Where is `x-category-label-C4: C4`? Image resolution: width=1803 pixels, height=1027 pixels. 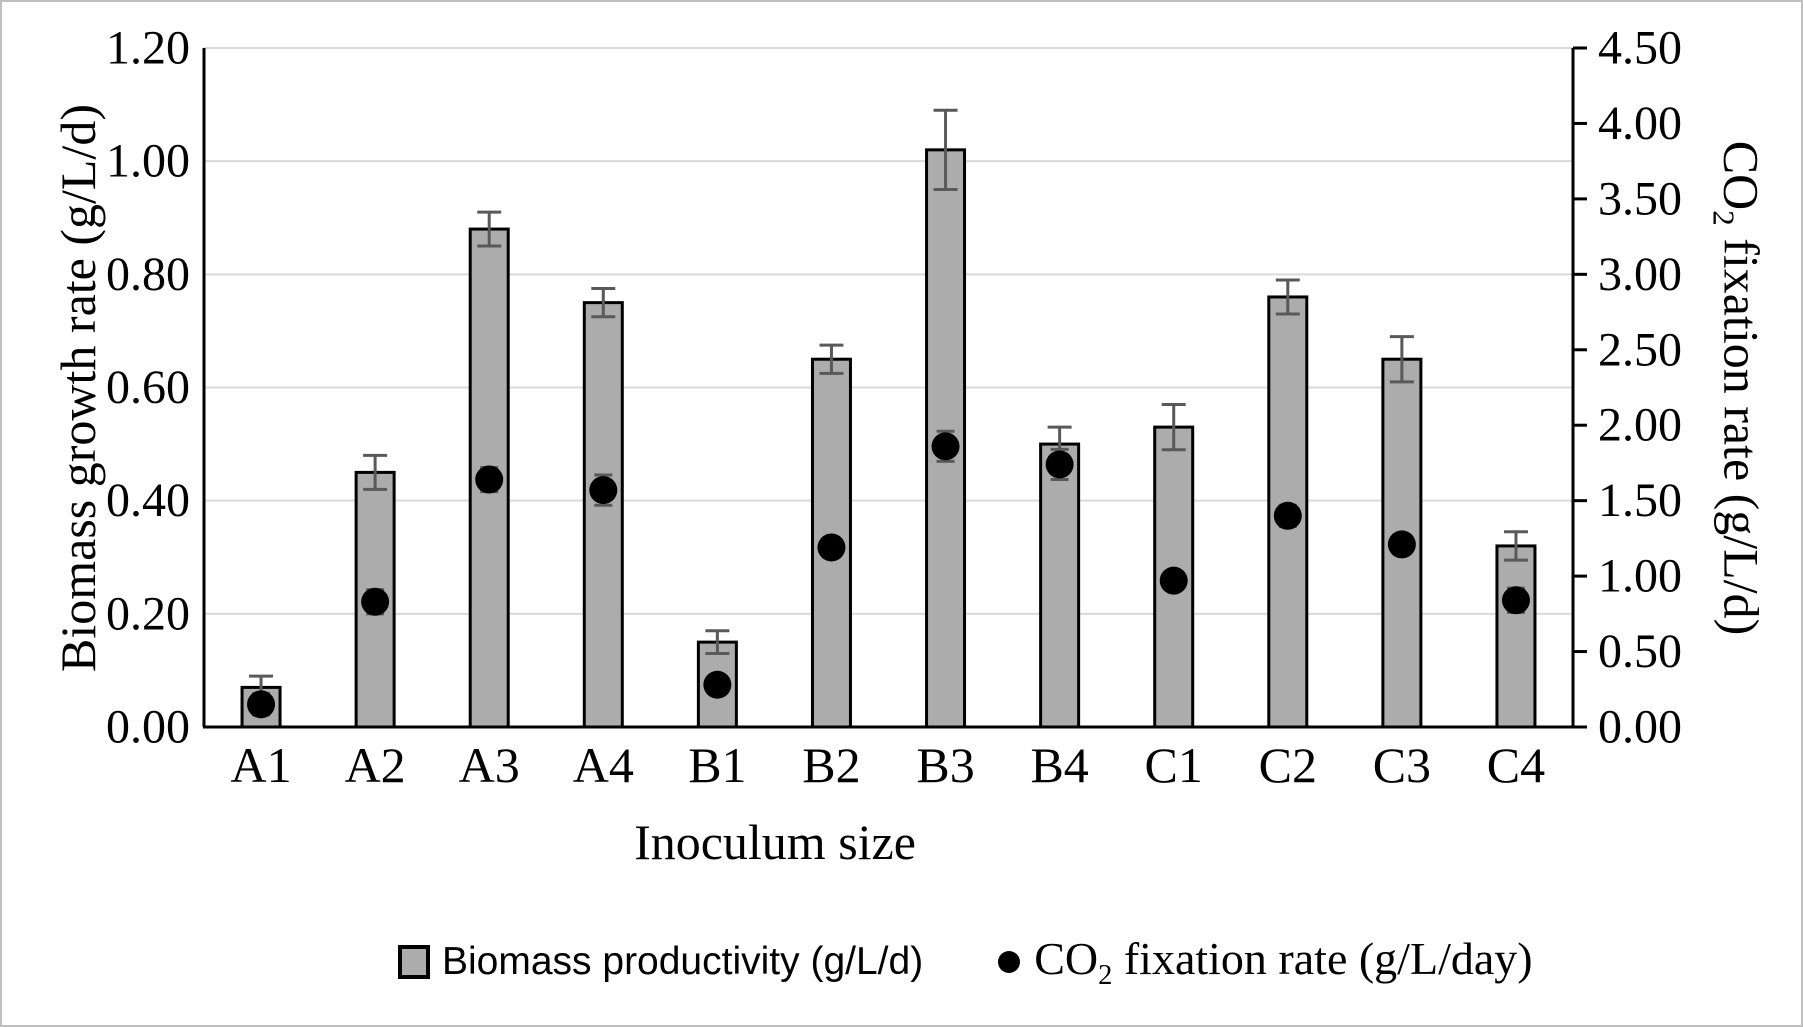 x-category-label-C4: C4 is located at coordinates (1516, 765).